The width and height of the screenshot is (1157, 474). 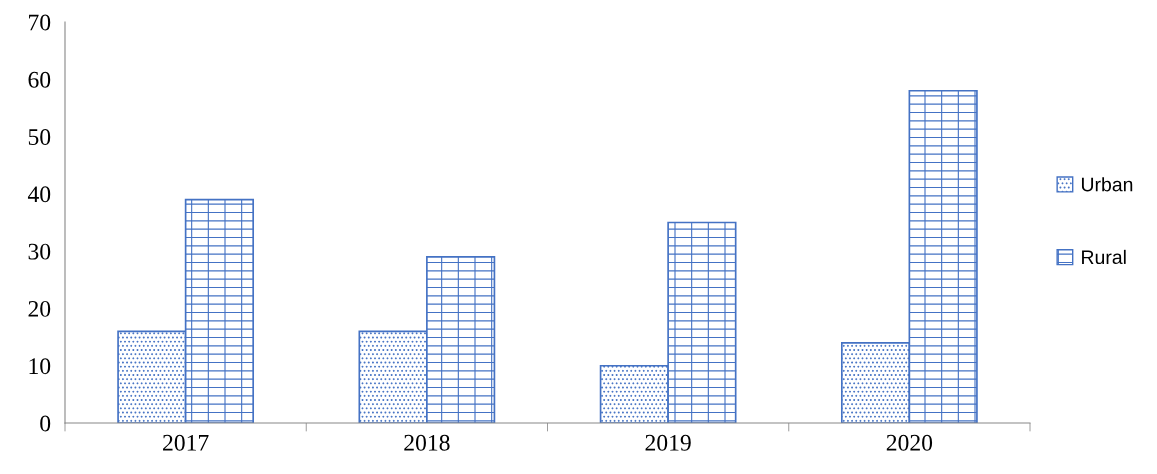 What do you see at coordinates (186, 442) in the screenshot?
I see `x-tick-label: 2017` at bounding box center [186, 442].